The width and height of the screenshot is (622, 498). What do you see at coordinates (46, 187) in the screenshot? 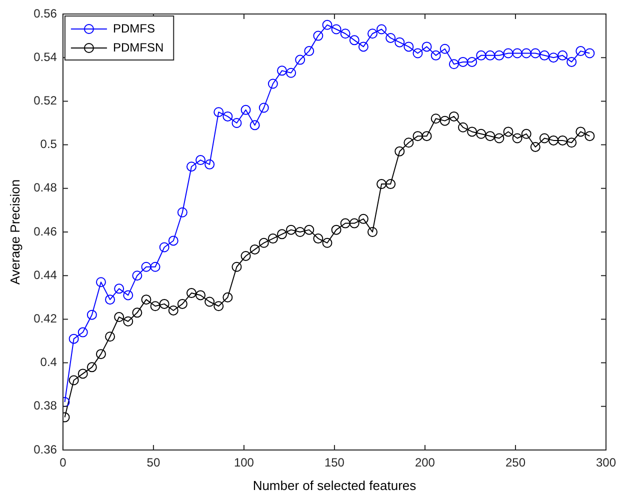
I see `y-tick-label: 0.48` at bounding box center [46, 187].